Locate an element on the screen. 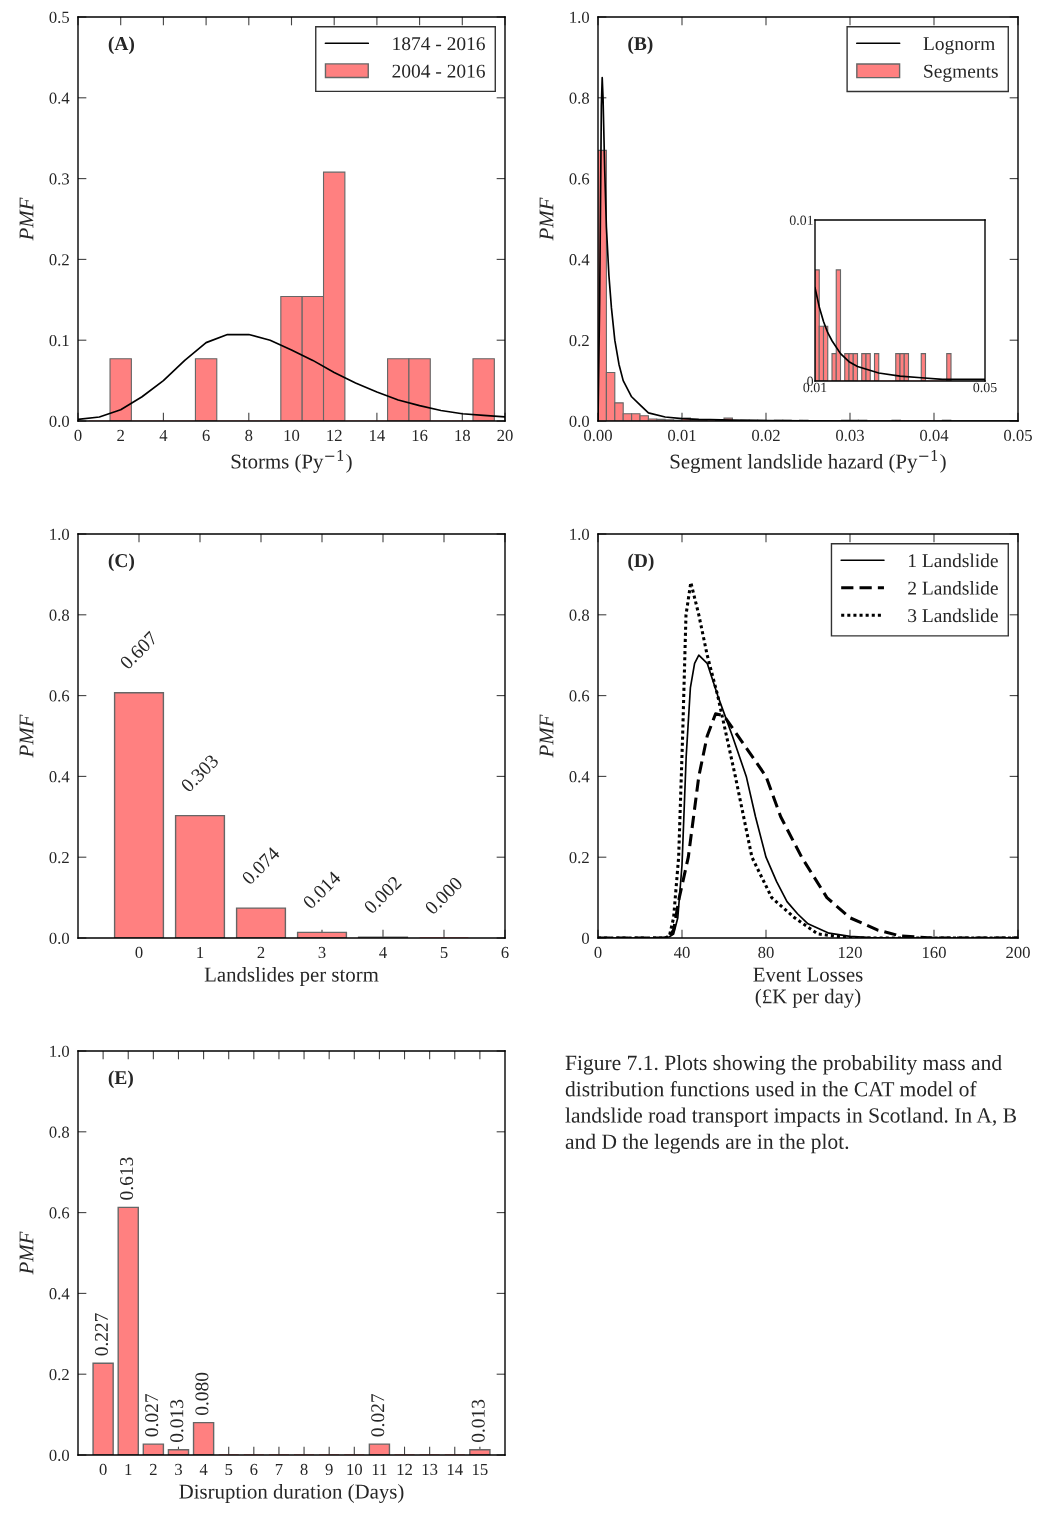 This screenshot has height=1515, width=1045. y-tick-label: 0.3 is located at coordinates (59, 179).